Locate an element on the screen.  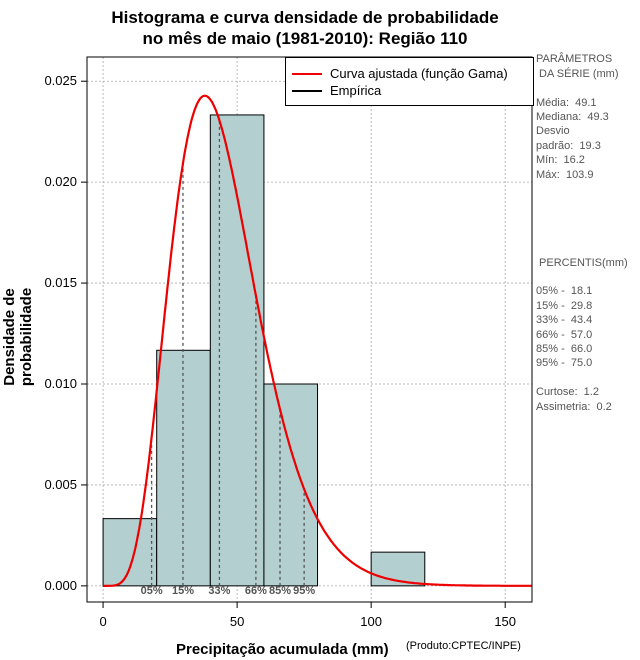
percentile-labels: 05% 15% 33% 66% 85% 95% is located at coordinates (228, 591).